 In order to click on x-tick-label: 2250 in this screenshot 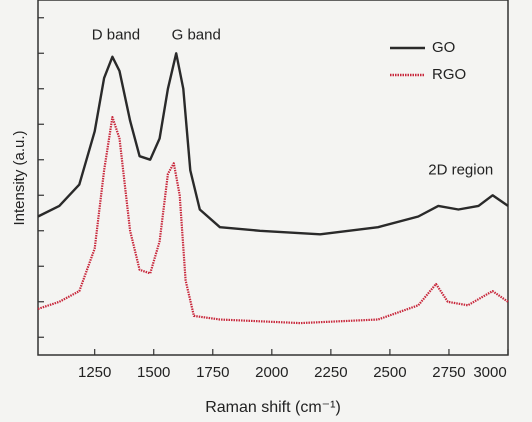, I will do `click(330, 372)`.